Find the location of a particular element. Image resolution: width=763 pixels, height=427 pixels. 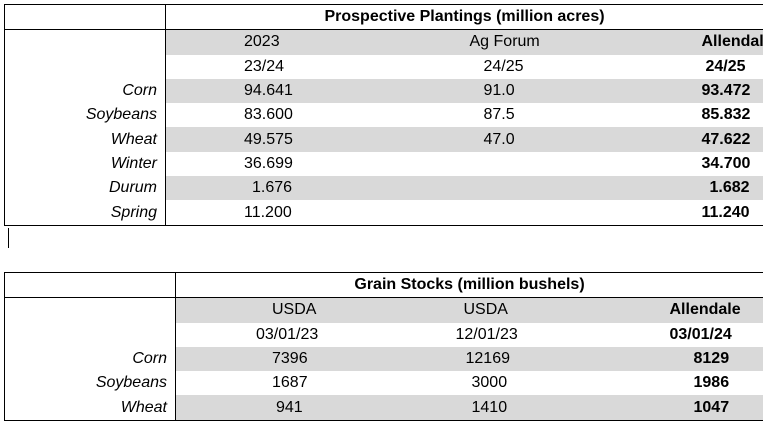

table-title: Prospective Plantings (million acres) is located at coordinates (464, 17).